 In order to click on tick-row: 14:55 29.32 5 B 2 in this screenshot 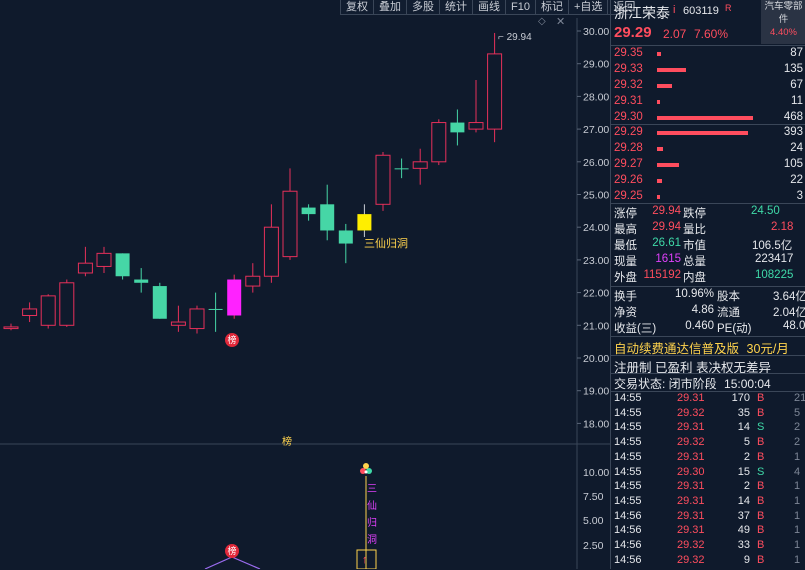, I will do `click(708, 444)`.